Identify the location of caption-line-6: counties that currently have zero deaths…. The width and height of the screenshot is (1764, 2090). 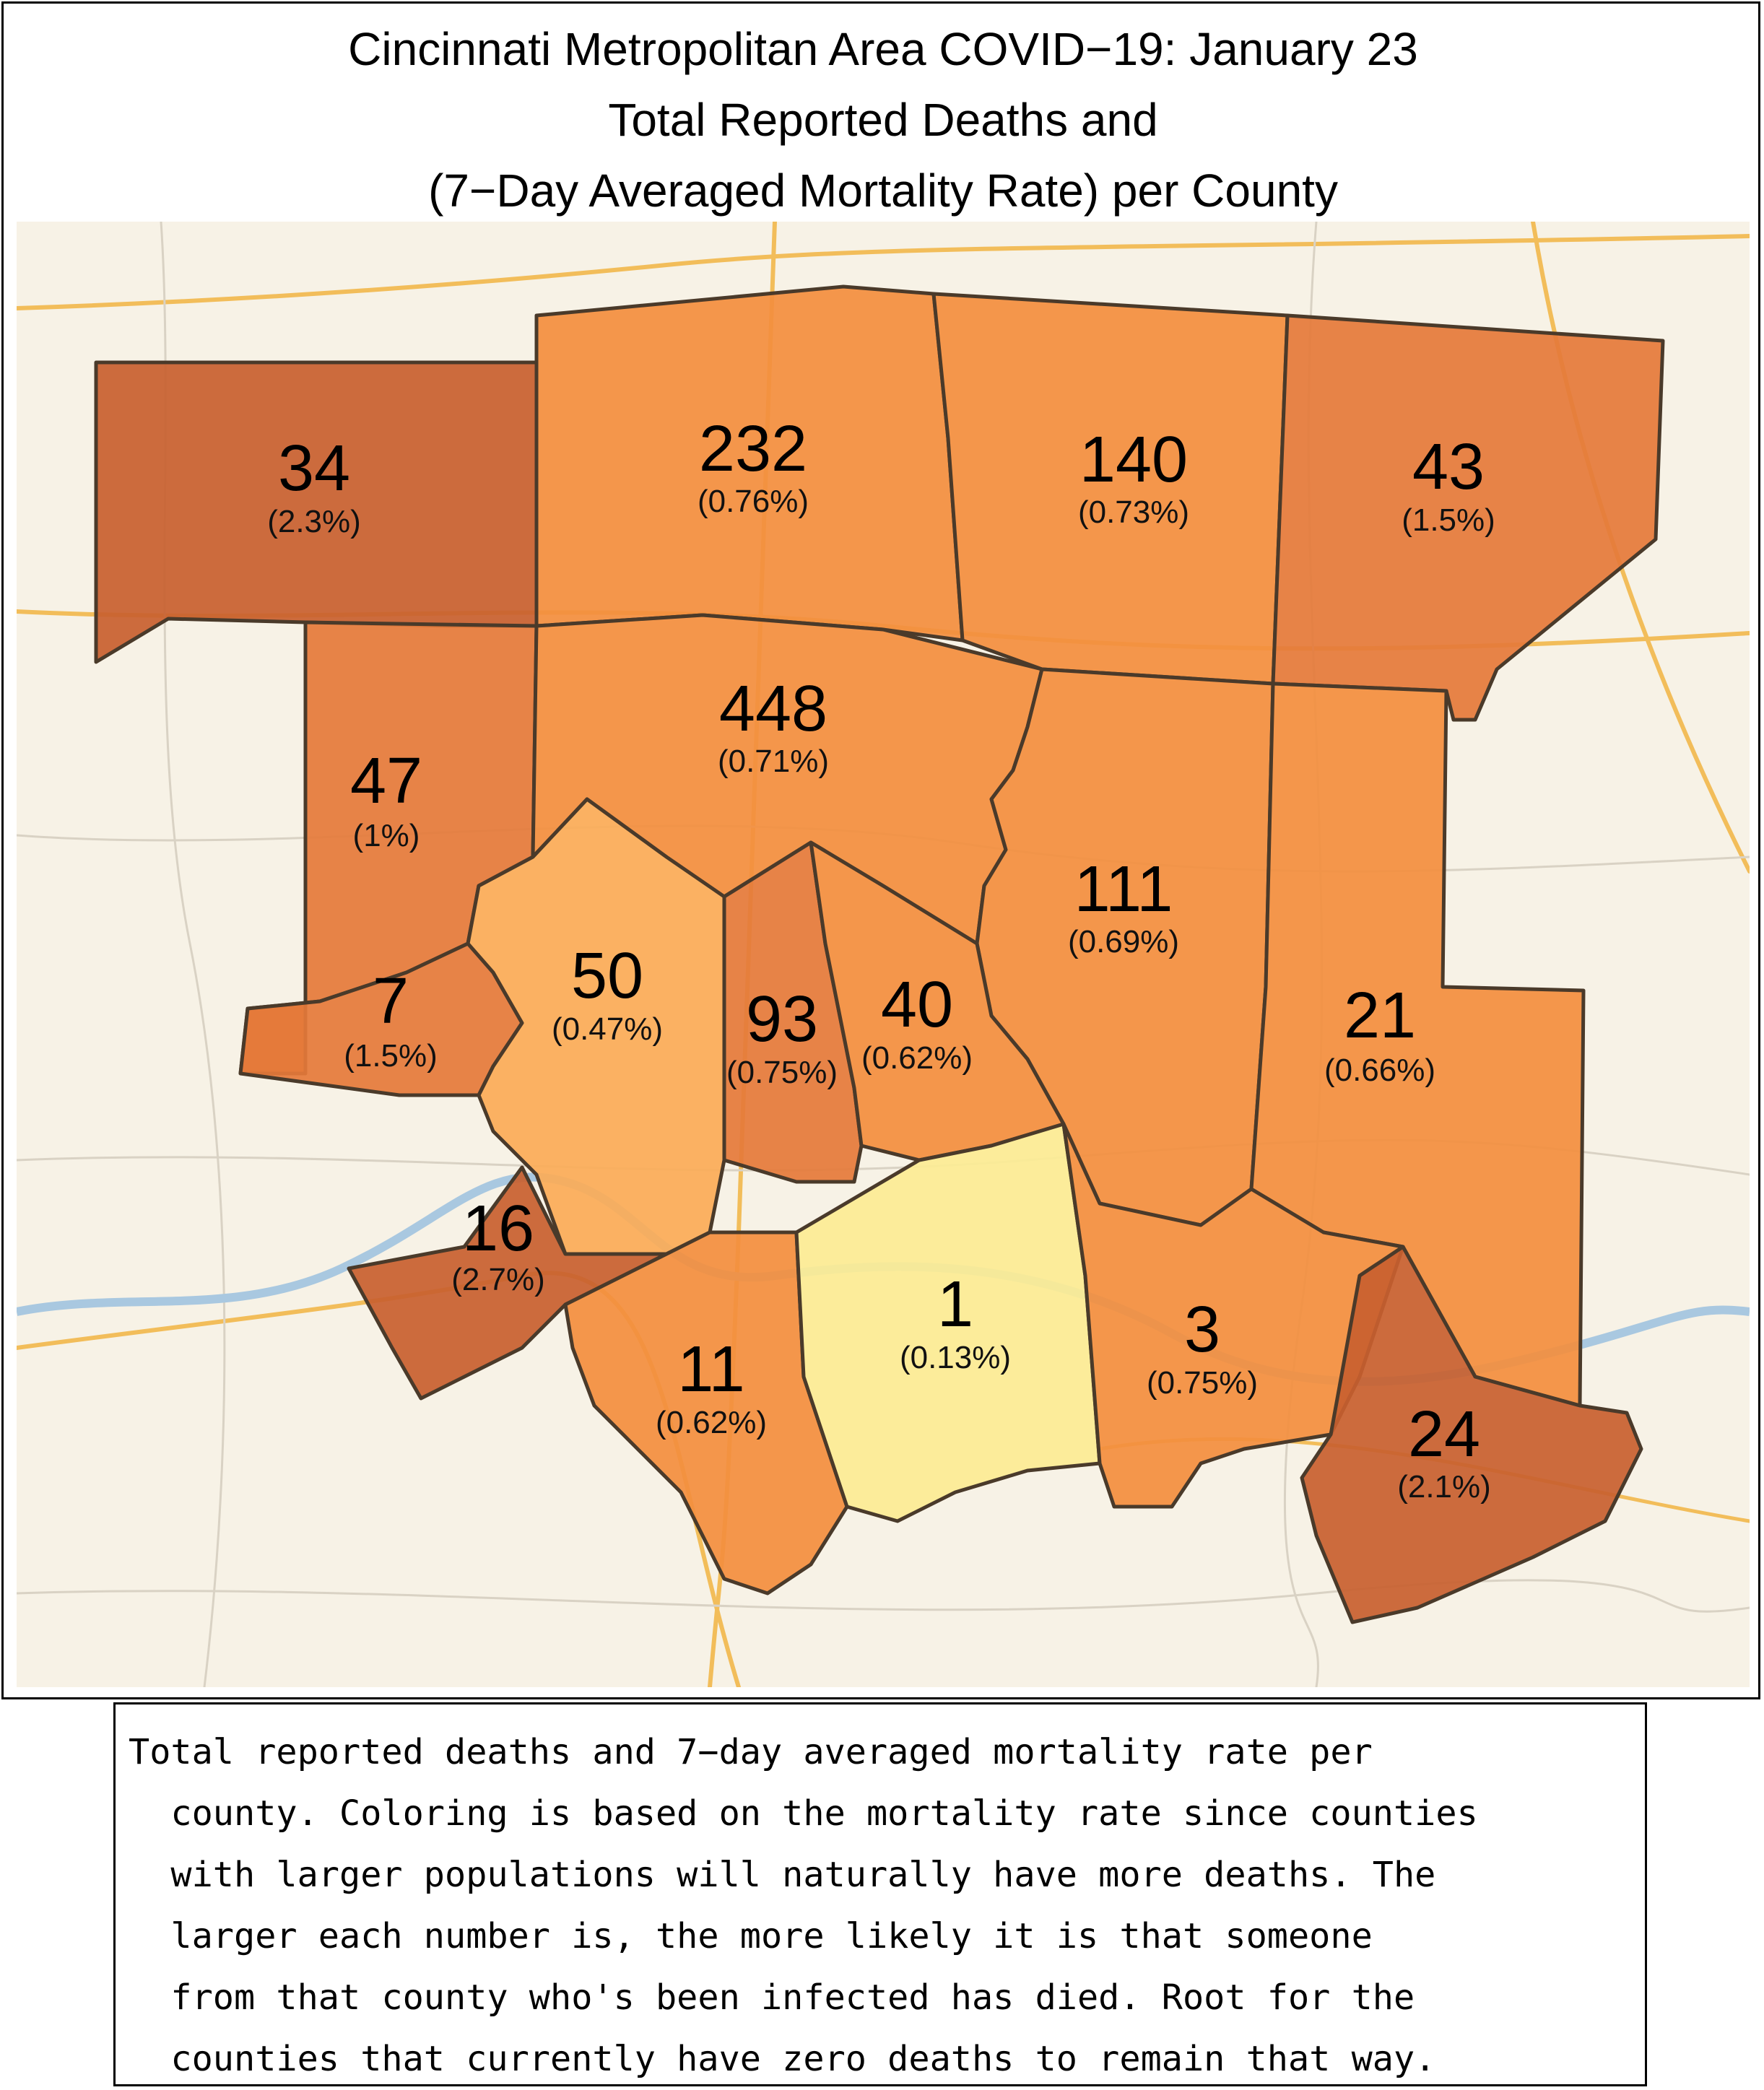
(782, 2059).